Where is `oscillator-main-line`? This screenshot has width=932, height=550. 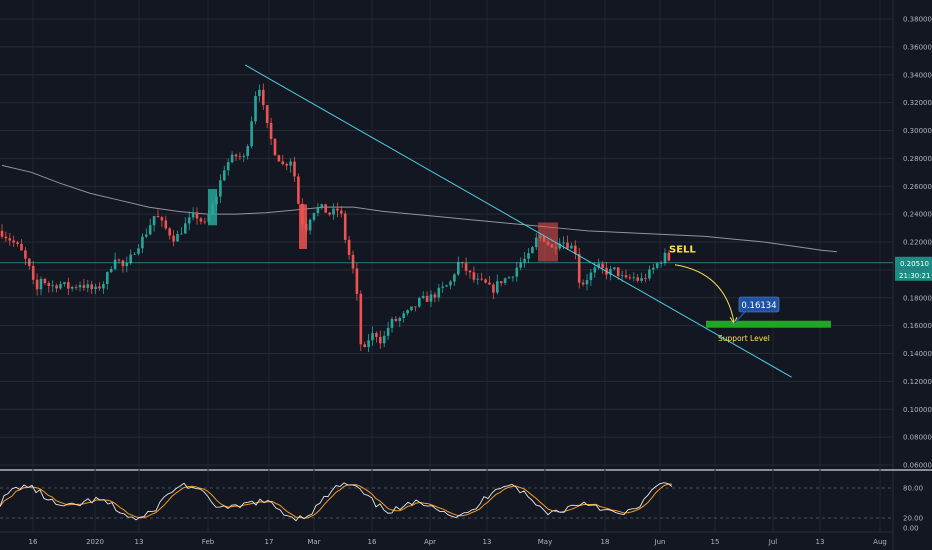
oscillator-main-line is located at coordinates (336, 502).